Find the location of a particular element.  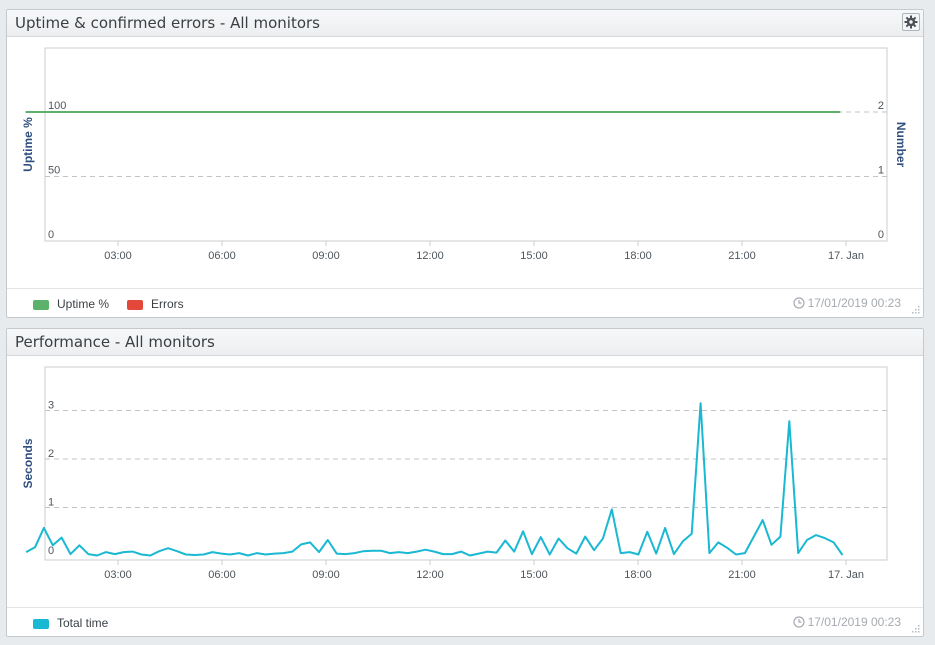

y-tick-label: 2 is located at coordinates (51, 454).